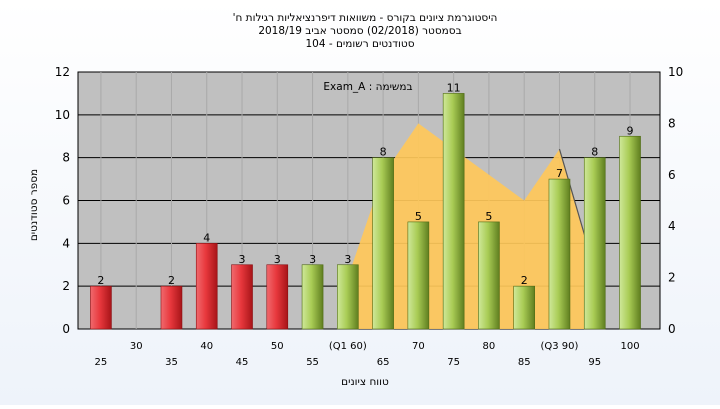  Describe the element at coordinates (277, 346) in the screenshot. I see `x-tick-label: 50` at that location.